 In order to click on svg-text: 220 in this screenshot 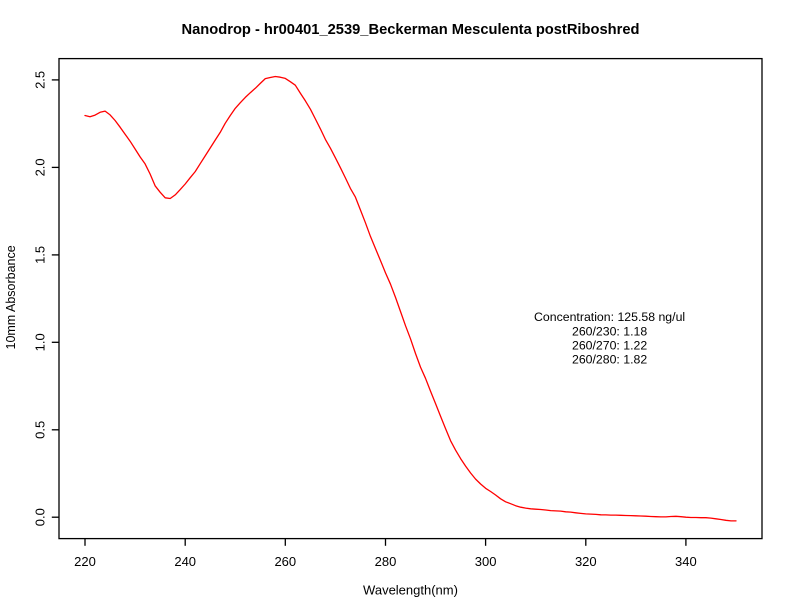, I will do `click(85, 561)`.